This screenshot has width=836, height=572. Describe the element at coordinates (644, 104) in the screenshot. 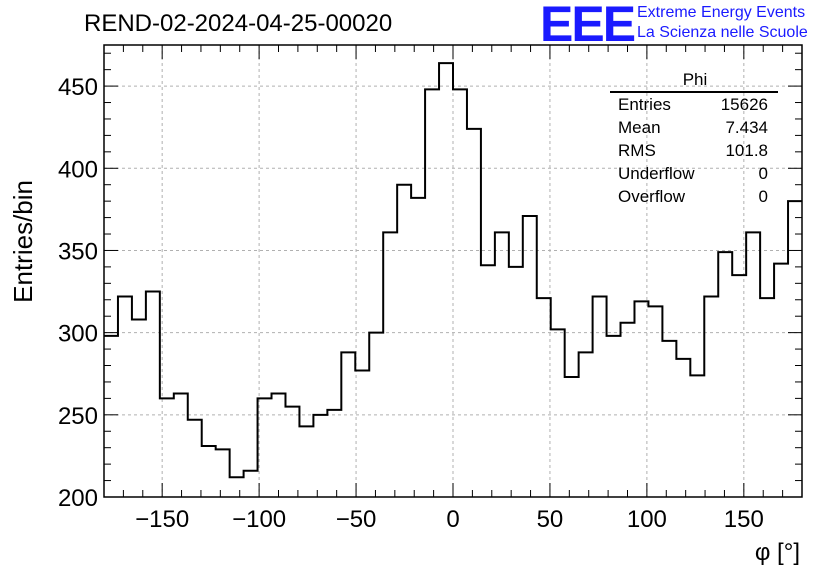

I see `stats-label: Entries` at that location.